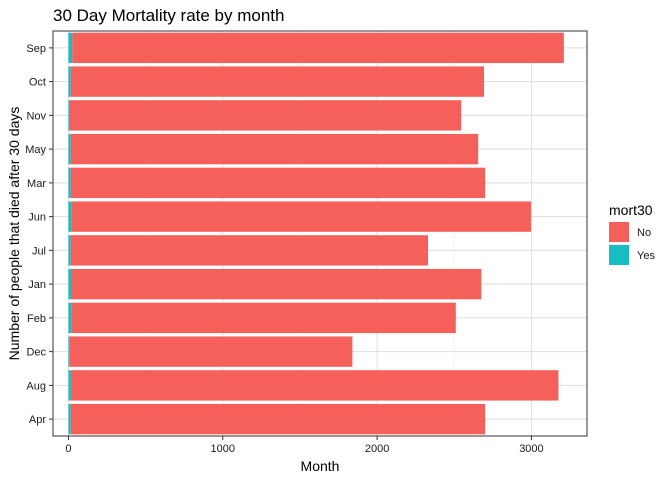 The width and height of the screenshot is (672, 480). Describe the element at coordinates (69, 250) in the screenshot. I see `bar-jul-yes` at that location.